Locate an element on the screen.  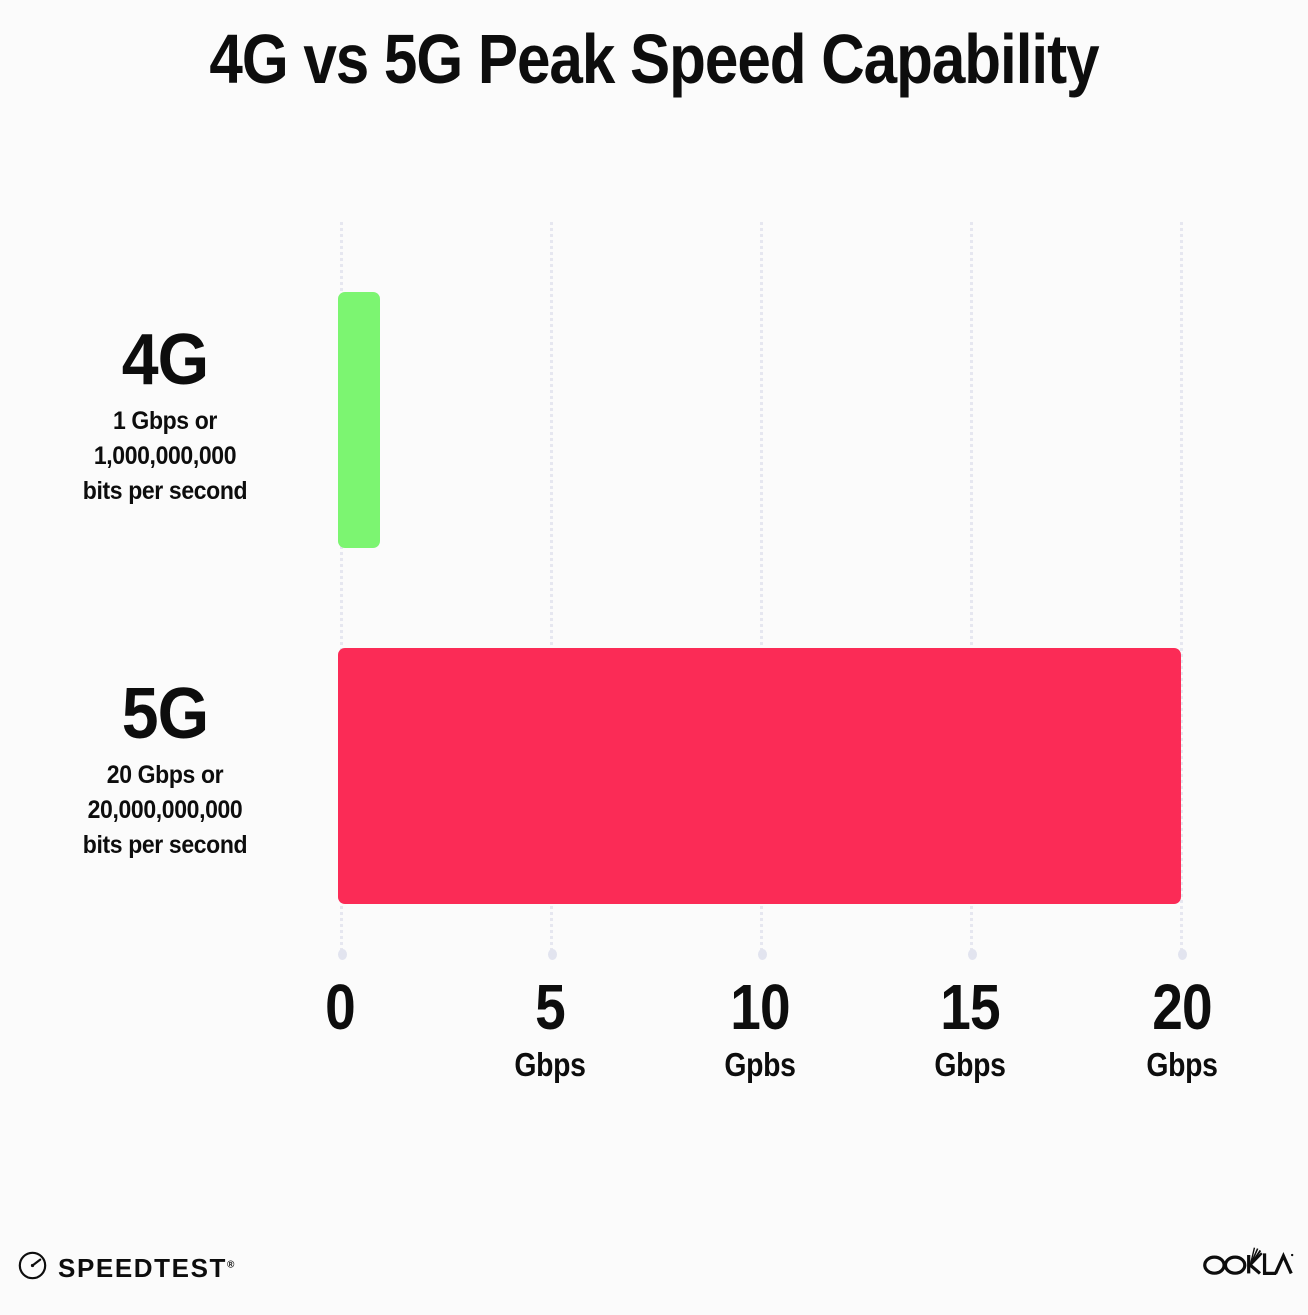
page-title: 4G vs 5G Peak Speed Capability is located at coordinates (654, 59).